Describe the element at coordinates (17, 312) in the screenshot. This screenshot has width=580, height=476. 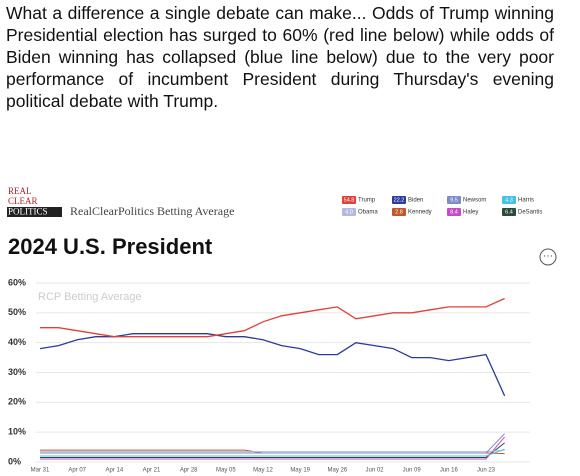
I see `y-tick-label: 50%` at that location.